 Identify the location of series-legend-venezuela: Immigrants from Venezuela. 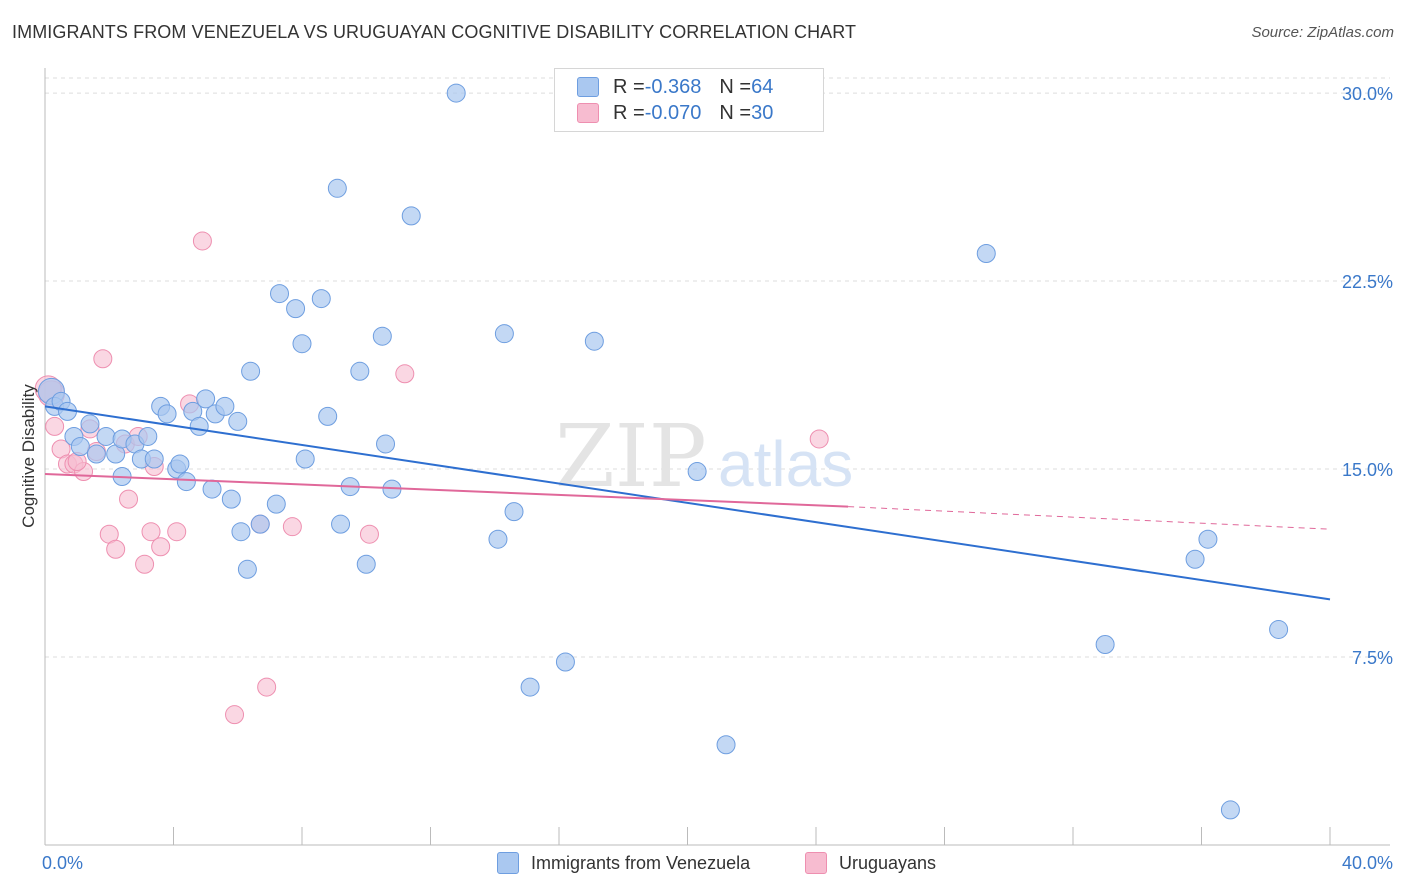
(623, 863).